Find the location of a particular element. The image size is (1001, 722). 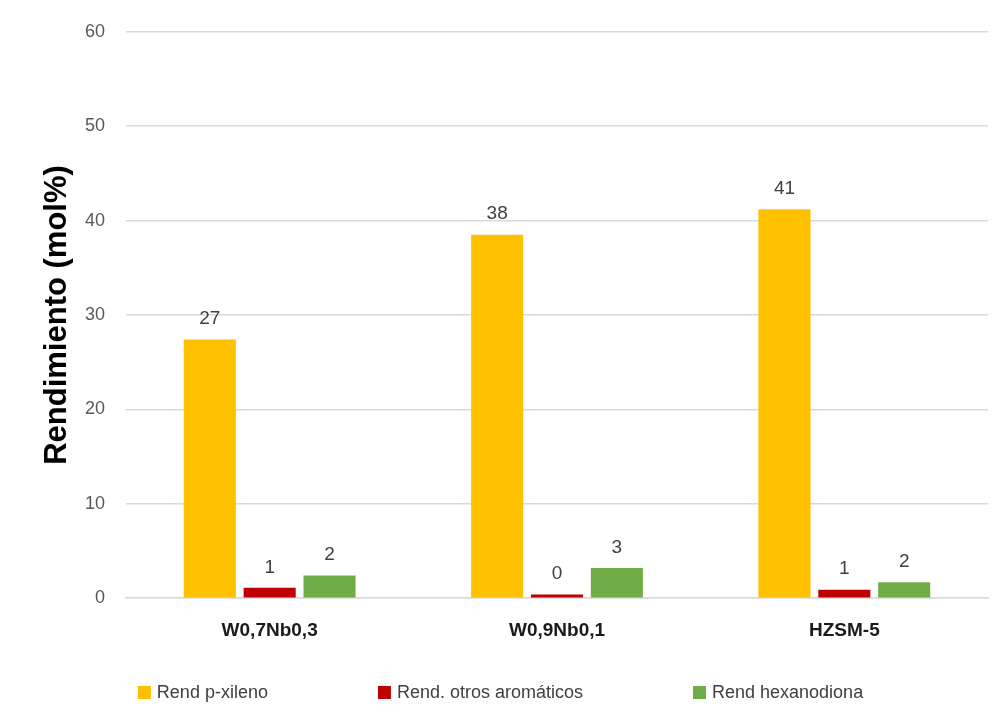

y-tick-label: 0 is located at coordinates (99, 597).